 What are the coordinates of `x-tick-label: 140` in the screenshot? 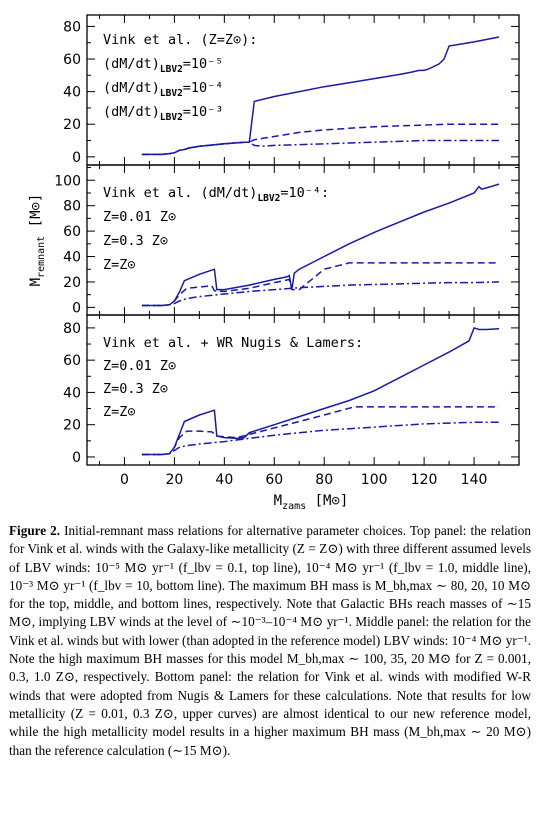 It's located at (474, 480).